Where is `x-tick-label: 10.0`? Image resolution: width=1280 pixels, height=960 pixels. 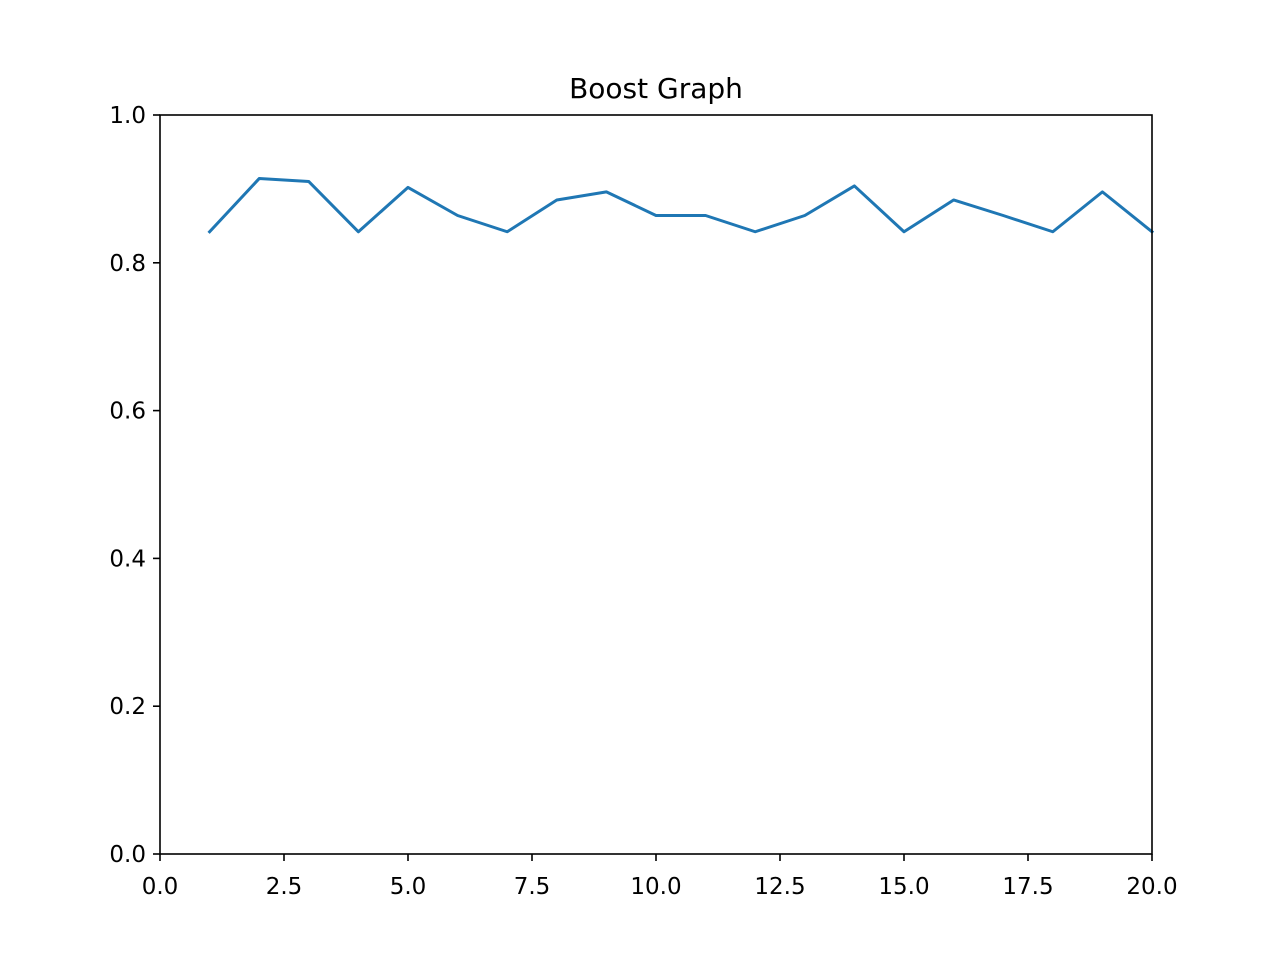
x-tick-label: 10.0 is located at coordinates (655, 887).